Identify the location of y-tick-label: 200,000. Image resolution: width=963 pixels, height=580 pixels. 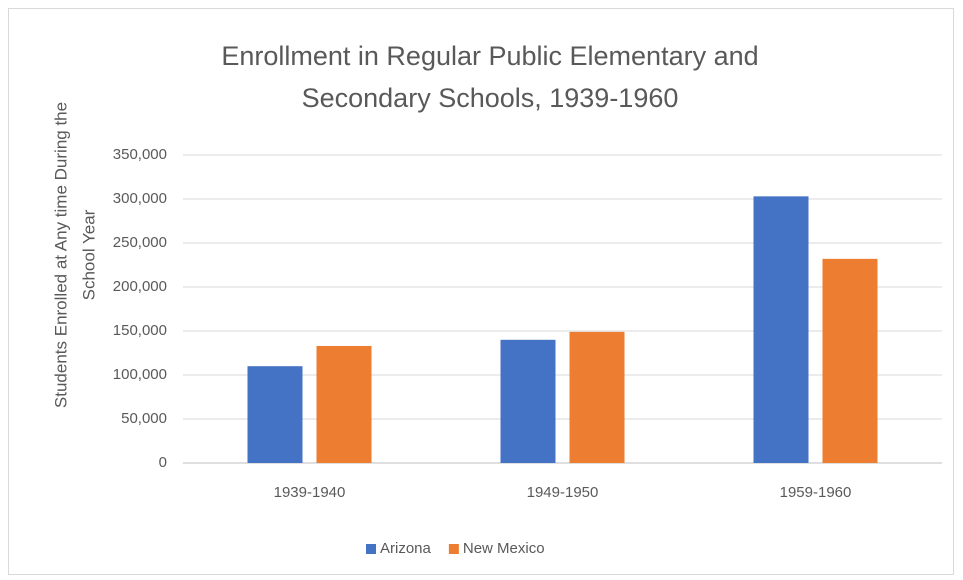
(140, 286).